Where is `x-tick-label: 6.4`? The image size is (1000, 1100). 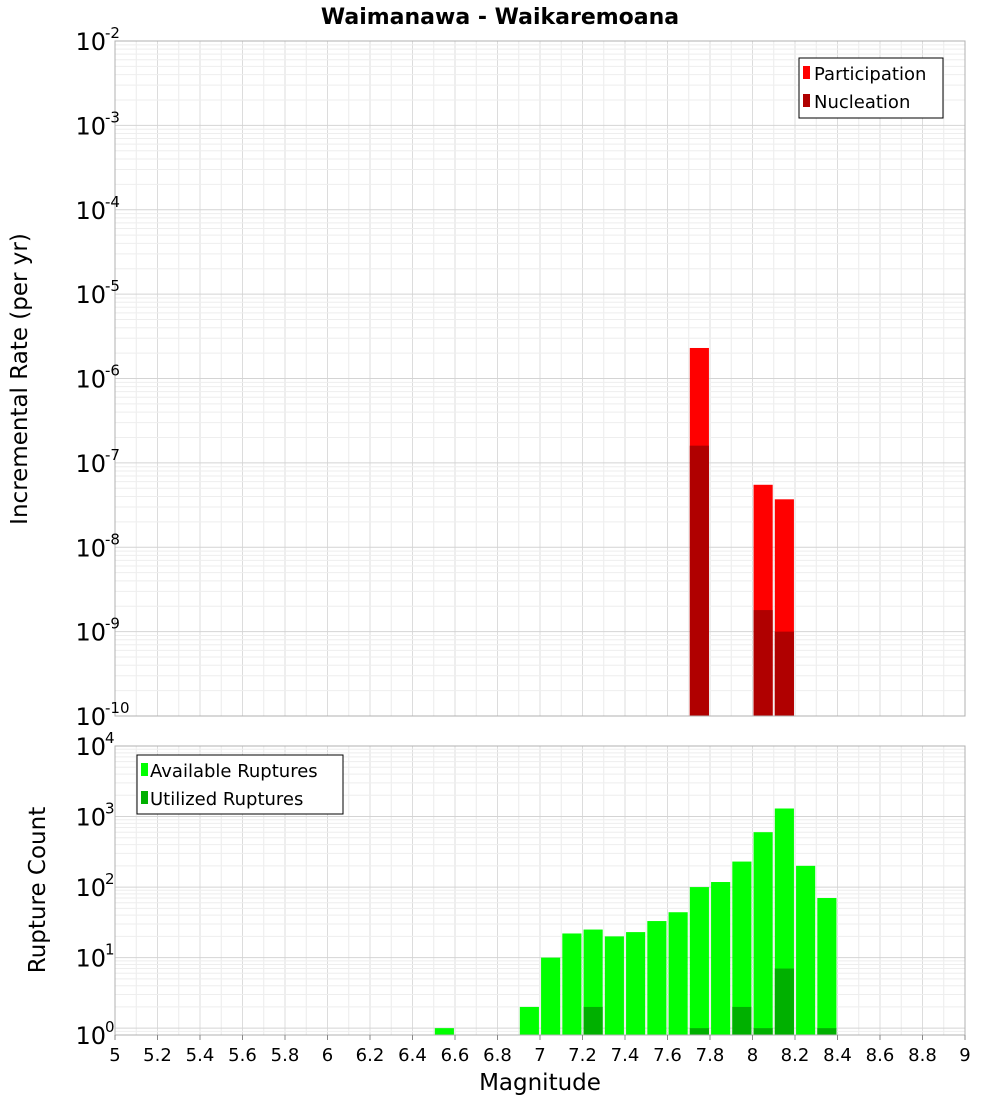 x-tick-label: 6.4 is located at coordinates (412, 1055).